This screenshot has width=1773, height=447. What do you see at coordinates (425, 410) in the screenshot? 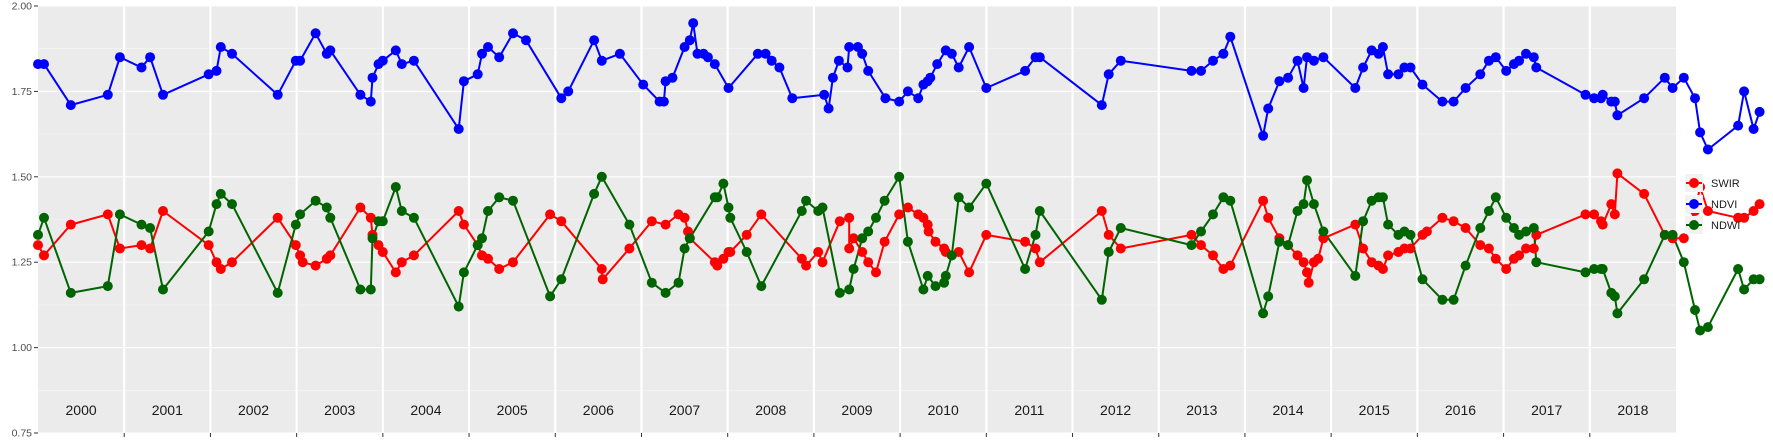
I see `year-label: 2004` at bounding box center [425, 410].